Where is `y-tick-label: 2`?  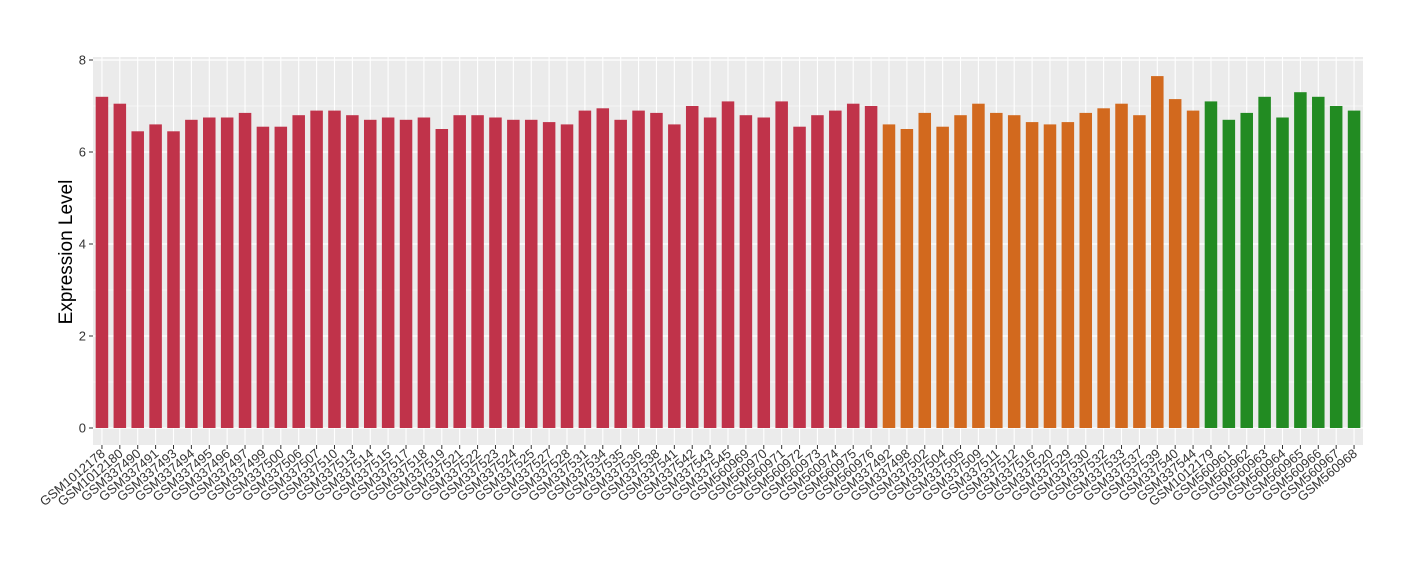
y-tick-label: 2 is located at coordinates (82, 336).